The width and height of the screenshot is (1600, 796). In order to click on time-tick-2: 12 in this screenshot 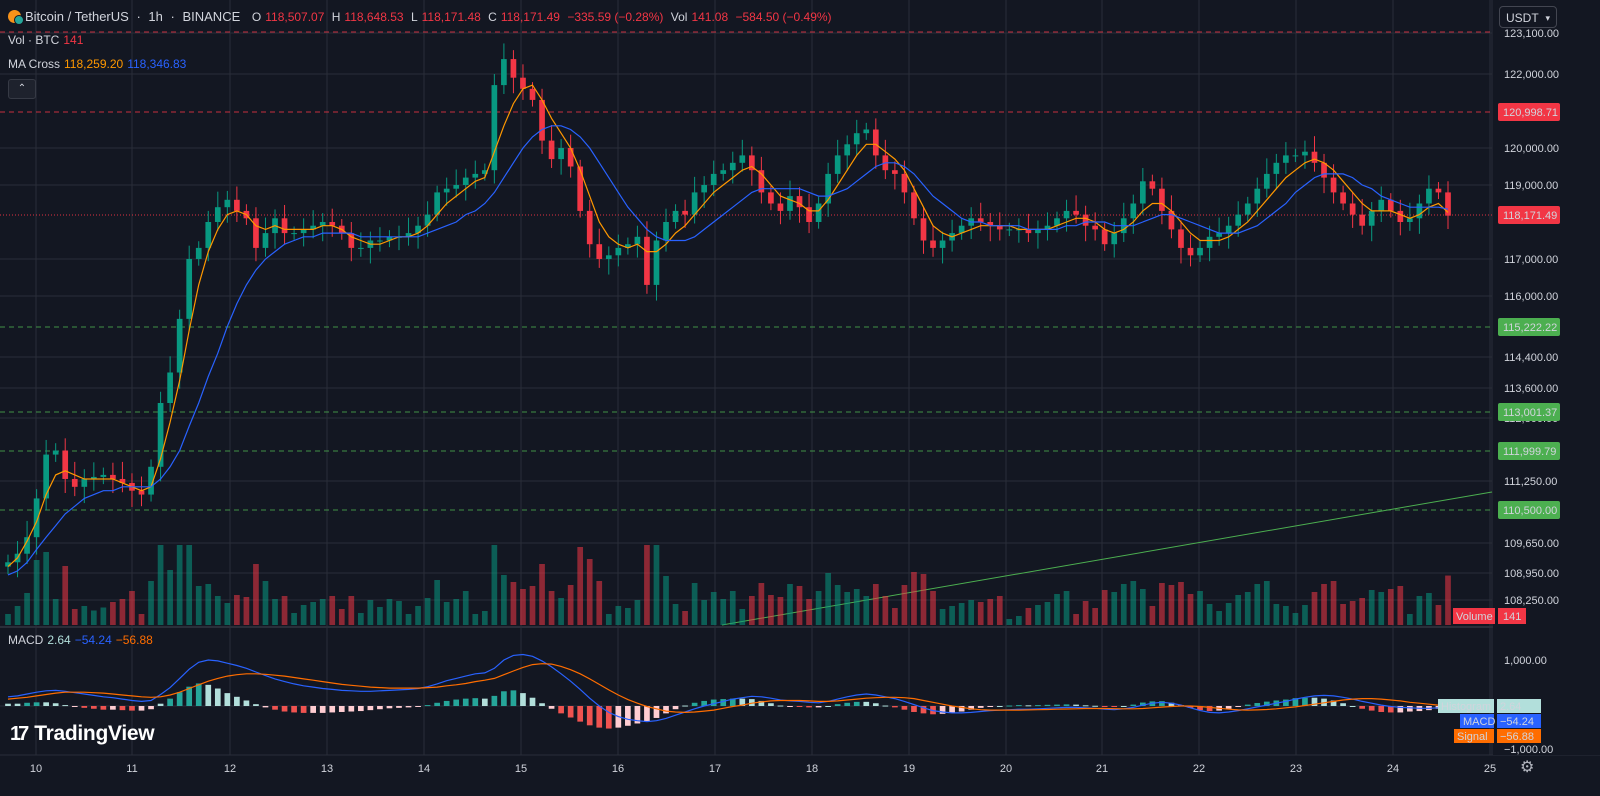, I will do `click(230, 769)`.